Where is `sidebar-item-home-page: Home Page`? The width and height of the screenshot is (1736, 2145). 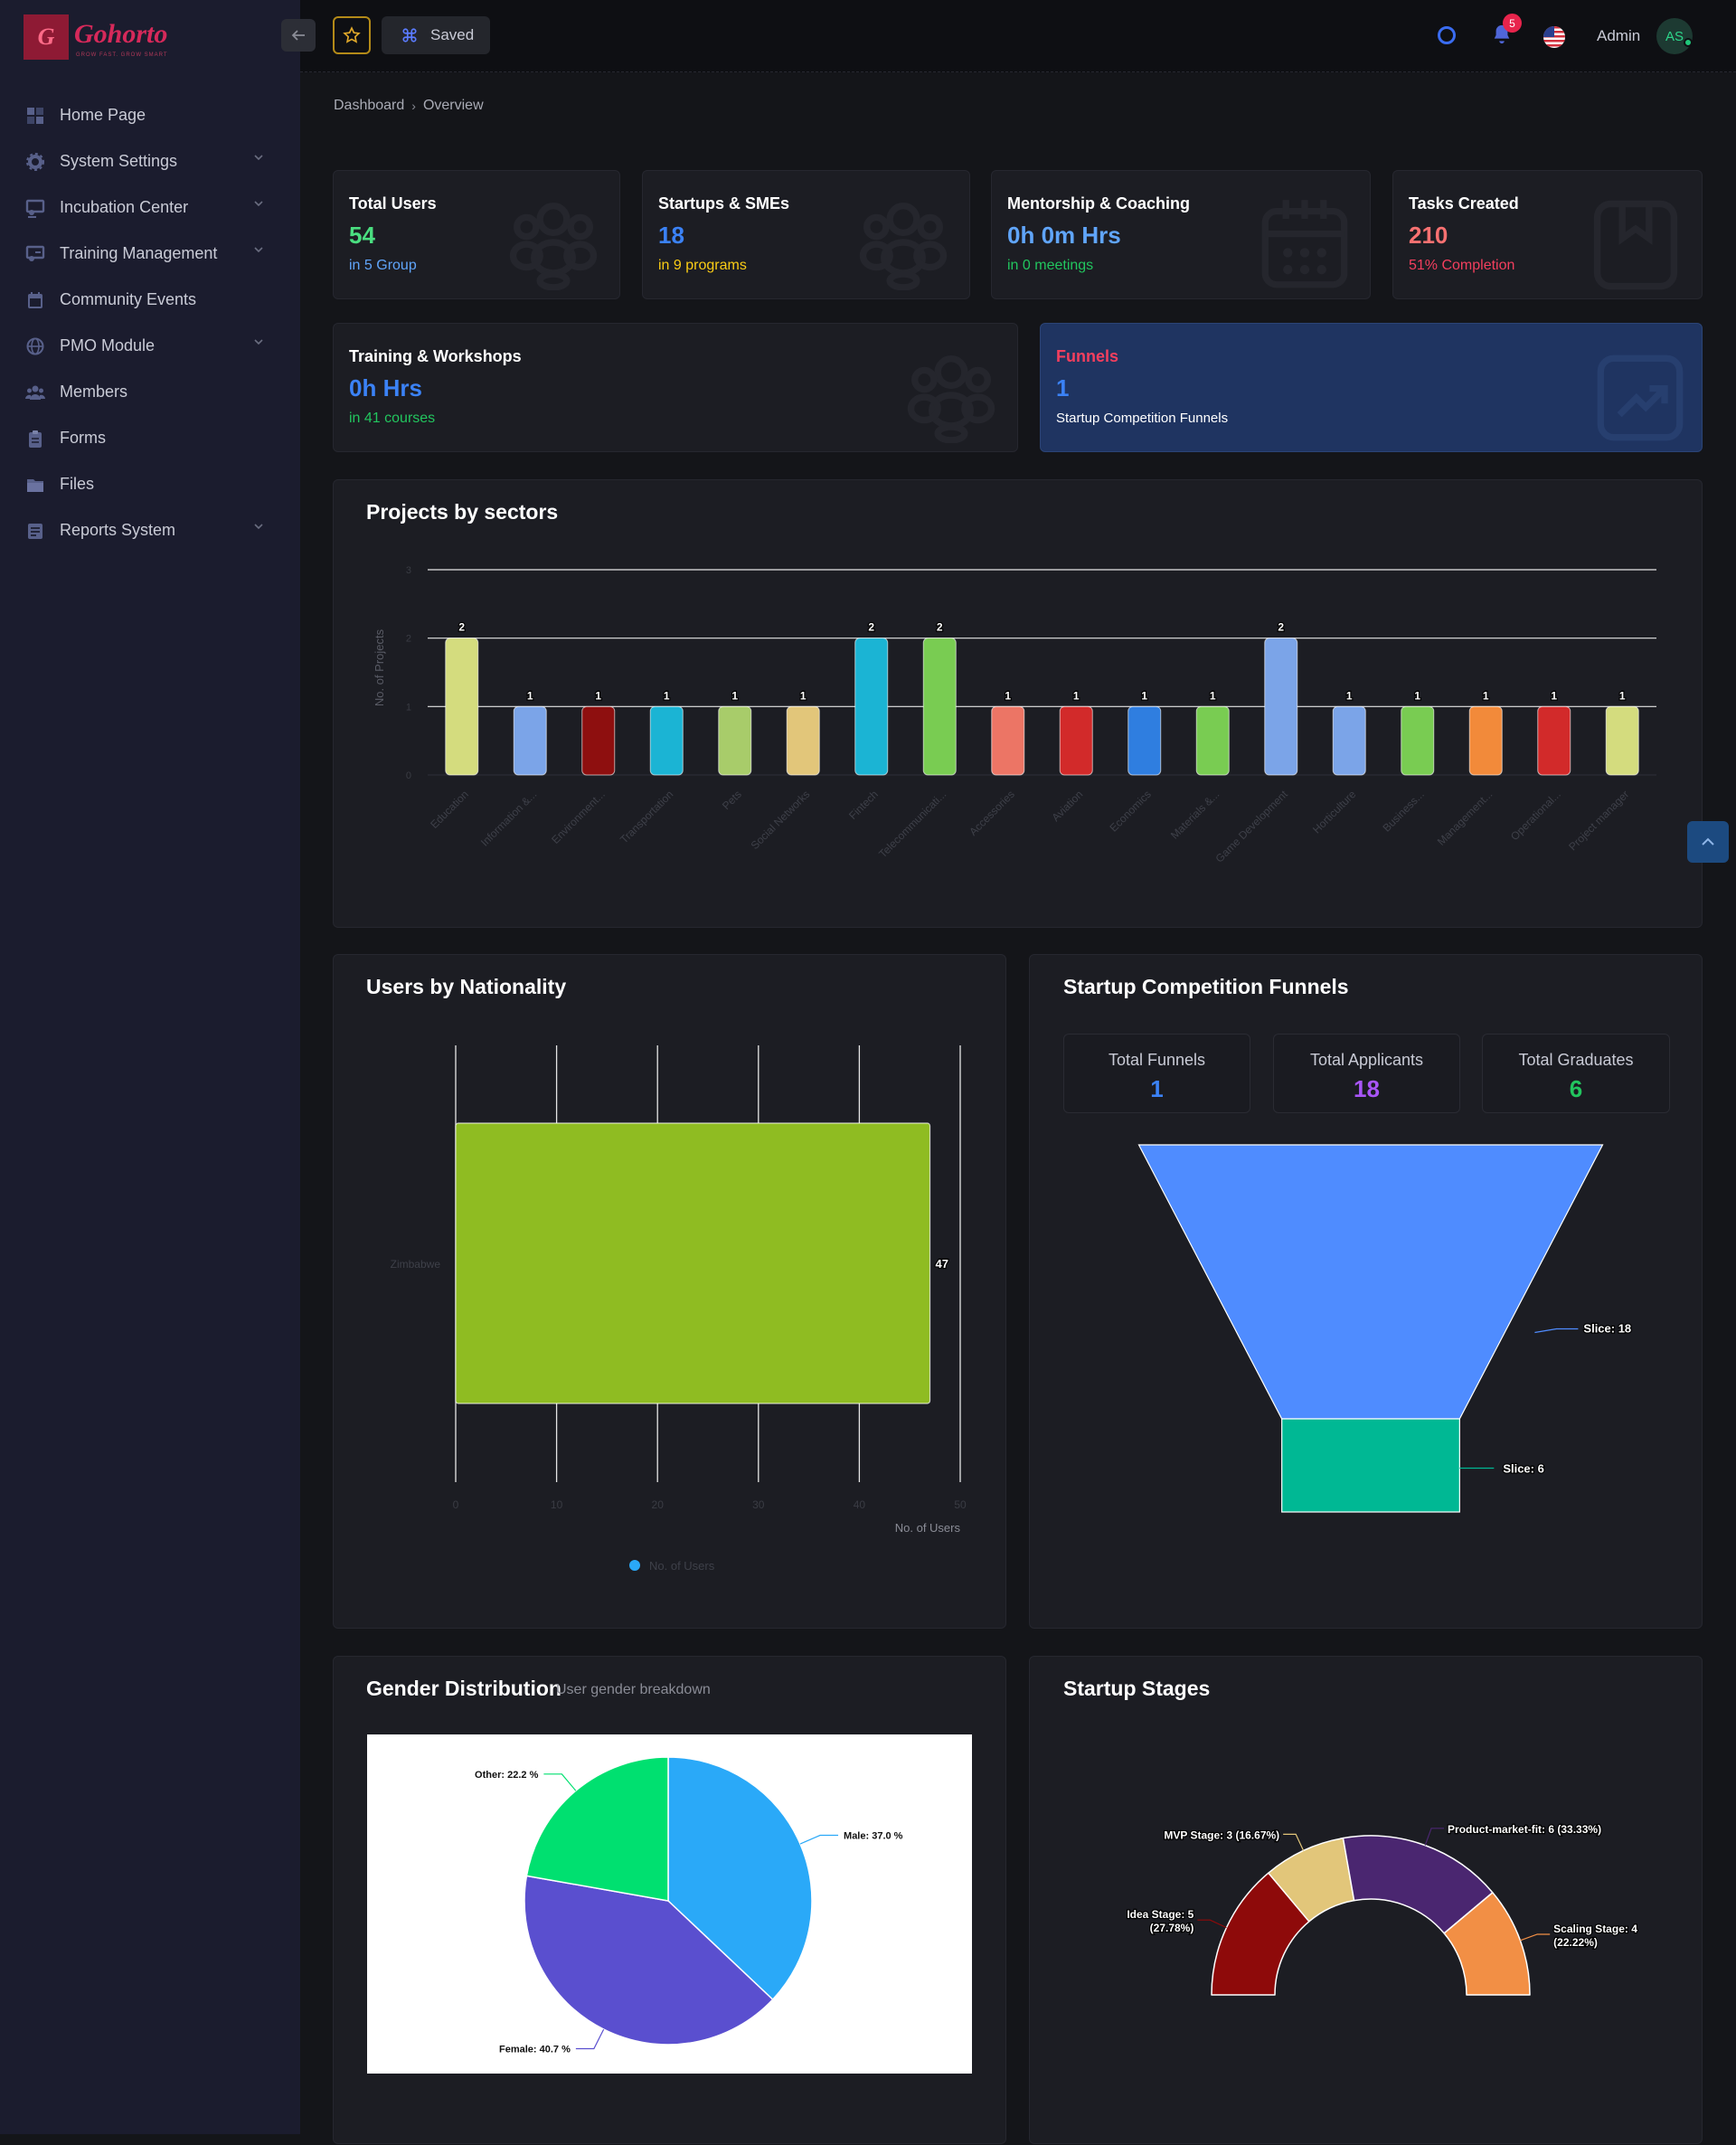
sidebar-item-home-page: Home Page is located at coordinates (147, 115).